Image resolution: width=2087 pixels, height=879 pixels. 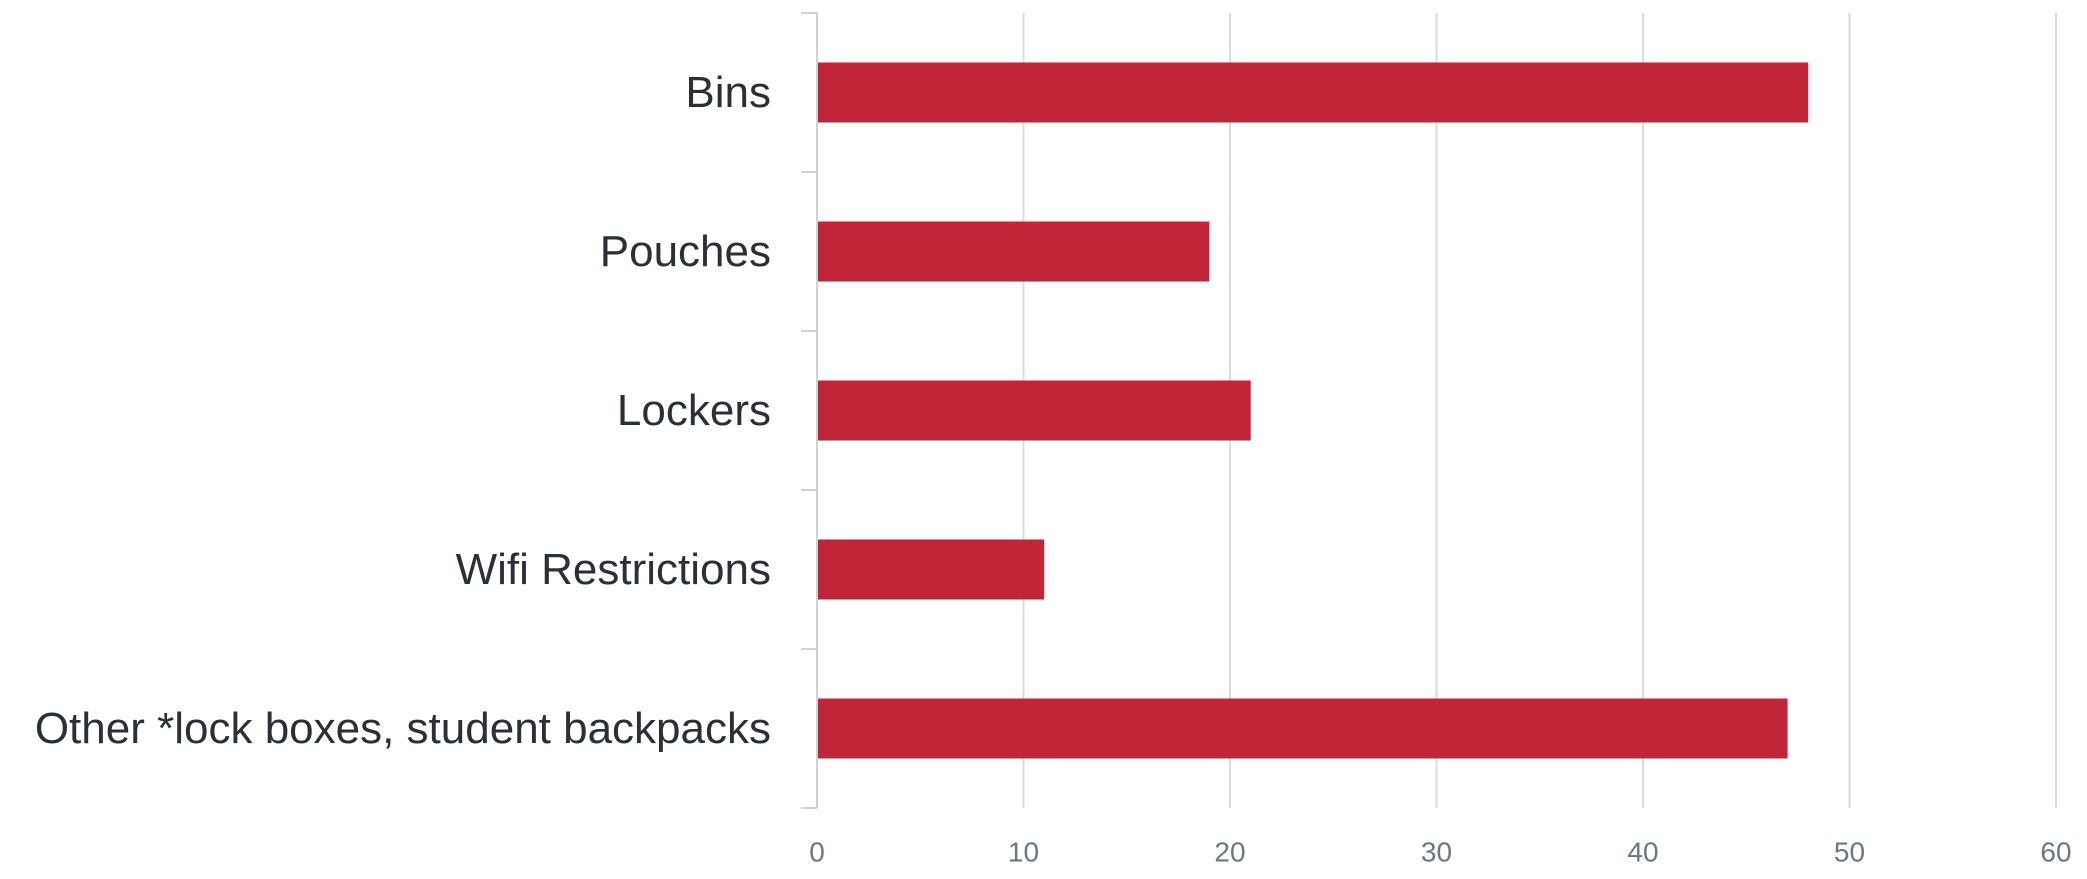 I want to click on x-tick-label: 10, so click(x=1023, y=852).